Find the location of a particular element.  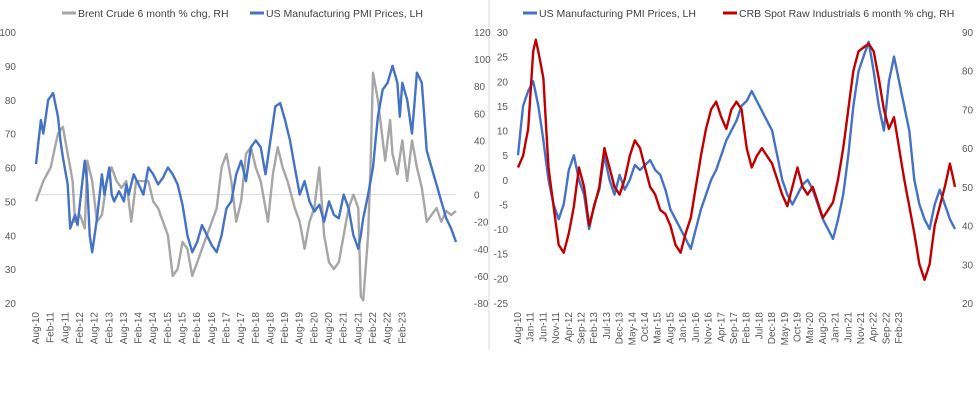

right-left-axis-tick: -10 is located at coordinates (501, 230).